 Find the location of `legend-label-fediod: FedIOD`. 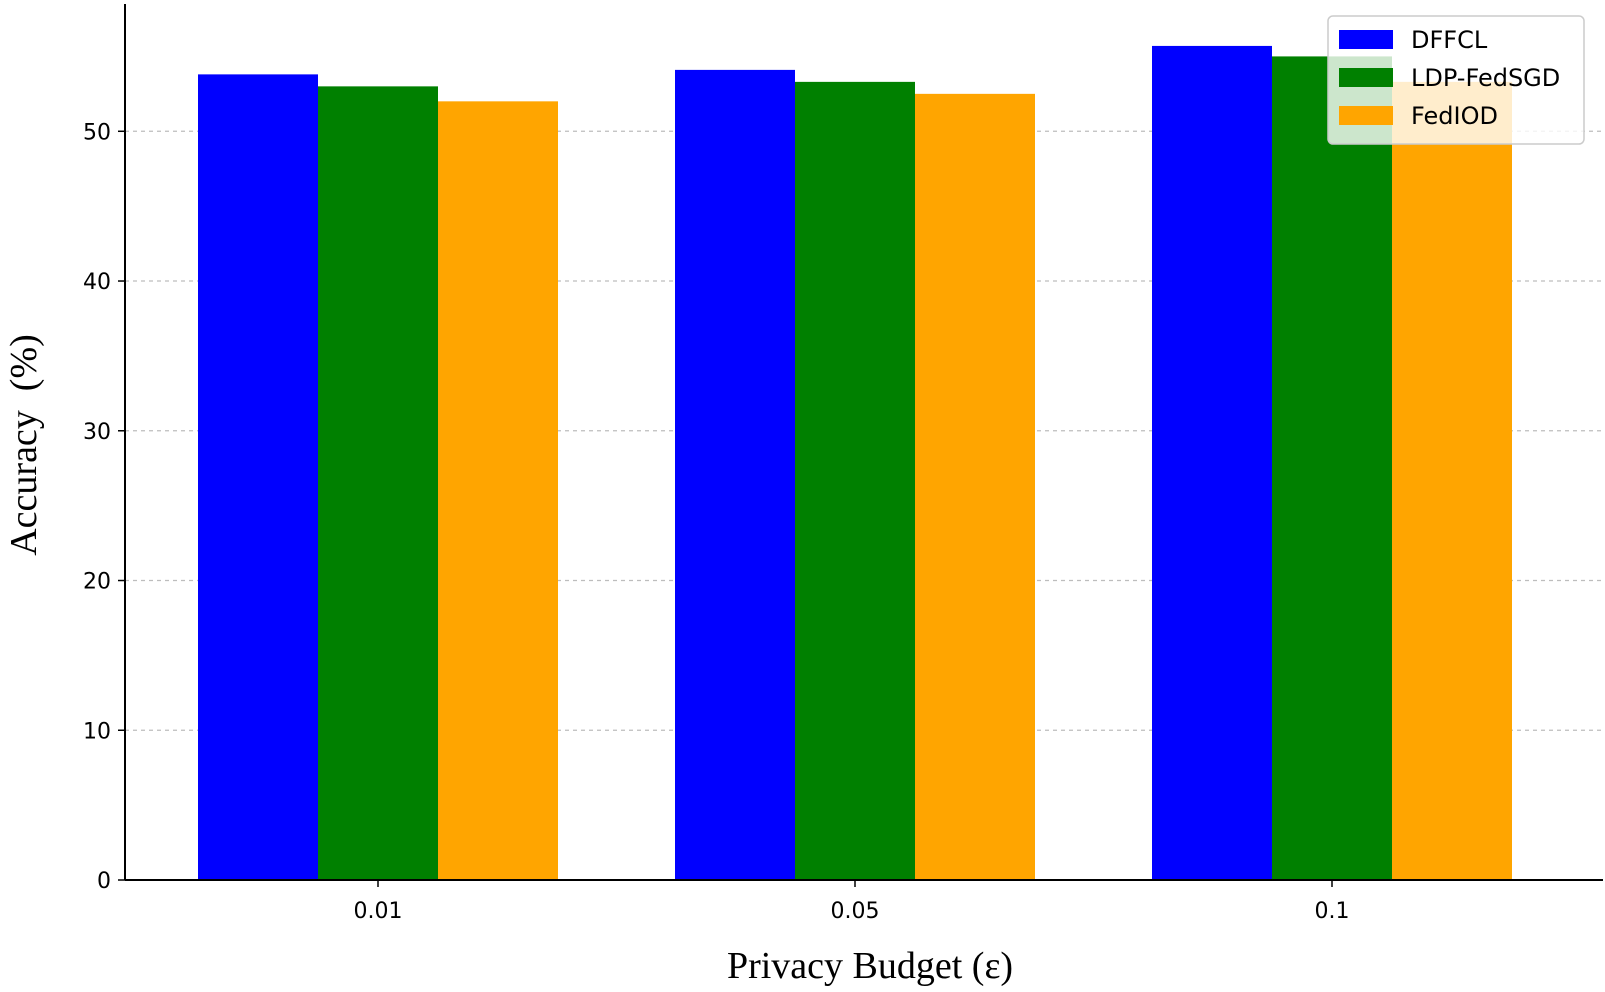

legend-label-fediod: FedIOD is located at coordinates (1454, 116).